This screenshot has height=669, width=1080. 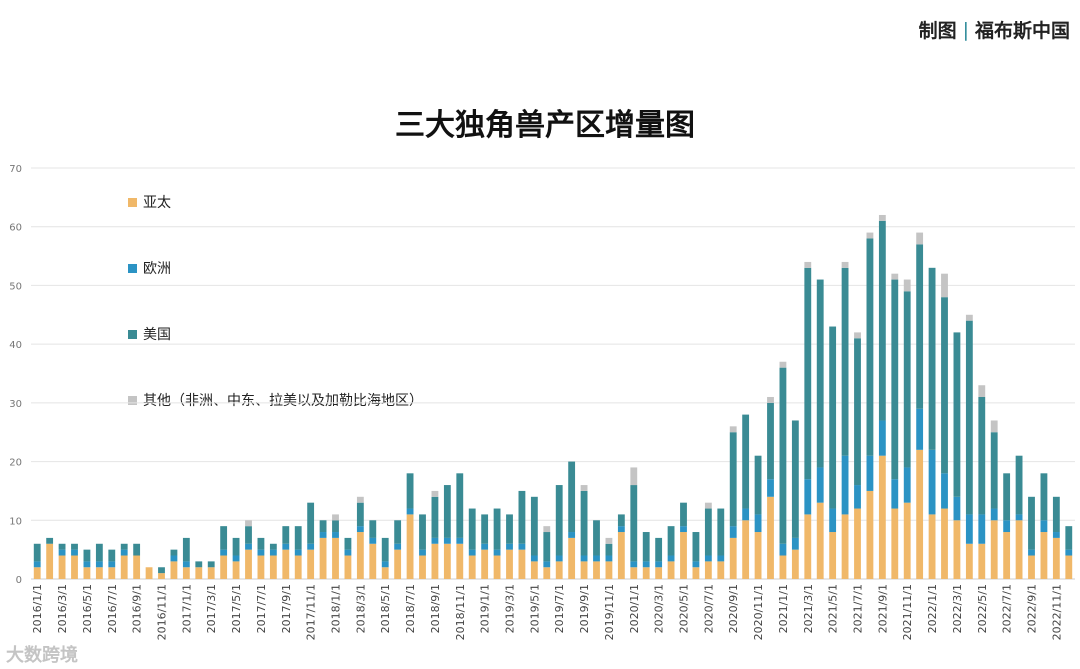 What do you see at coordinates (15, 286) in the screenshot?
I see `y-tick-label: 50` at bounding box center [15, 286].